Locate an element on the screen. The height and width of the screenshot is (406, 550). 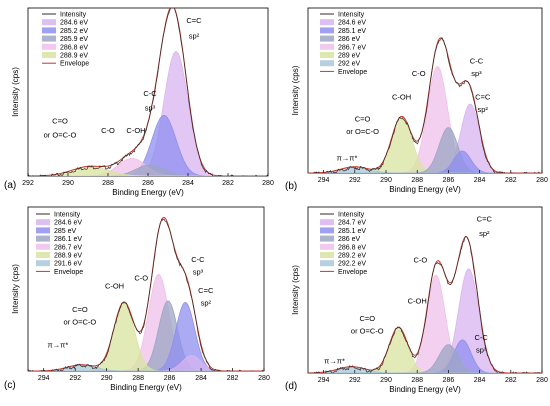
peak-285_9-eV is located at coordinates (148, 170).